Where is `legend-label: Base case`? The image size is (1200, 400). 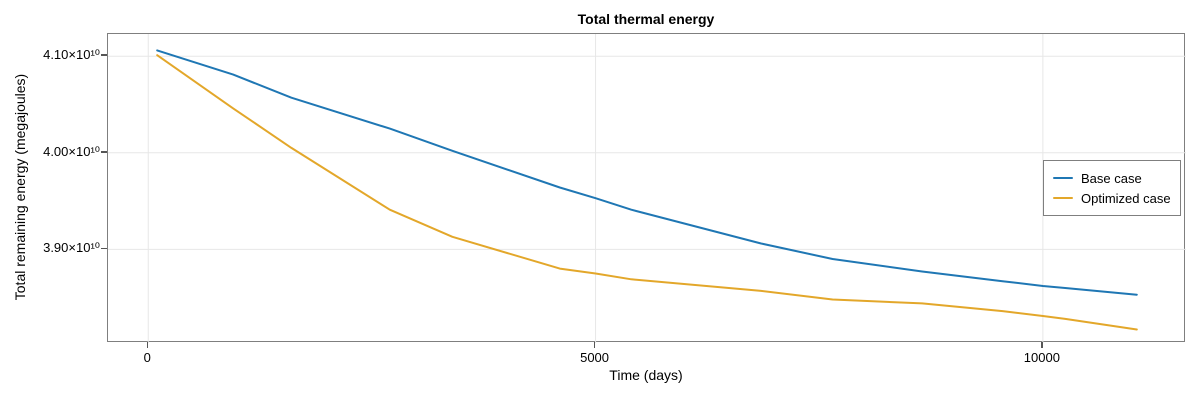 legend-label: Base case is located at coordinates (1111, 178).